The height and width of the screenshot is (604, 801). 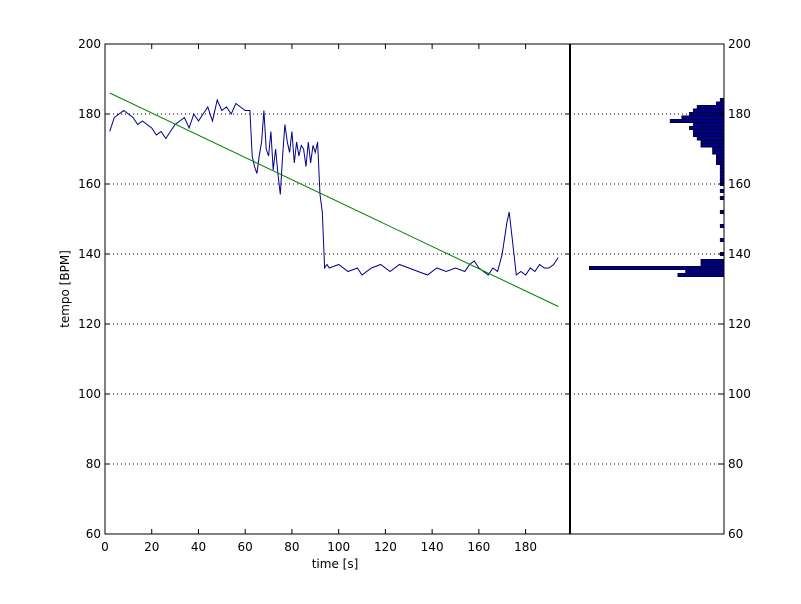 What do you see at coordinates (739, 394) in the screenshot?
I see `histogram-y-tick-label: 100` at bounding box center [739, 394].